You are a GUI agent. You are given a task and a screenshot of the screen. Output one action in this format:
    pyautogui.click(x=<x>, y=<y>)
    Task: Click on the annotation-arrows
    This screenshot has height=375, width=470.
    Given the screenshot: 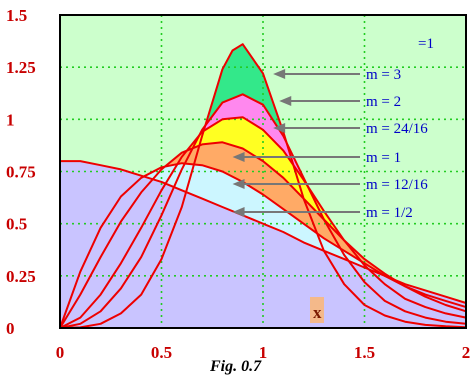 What is the action you would take?
    pyautogui.click(x=296, y=143)
    